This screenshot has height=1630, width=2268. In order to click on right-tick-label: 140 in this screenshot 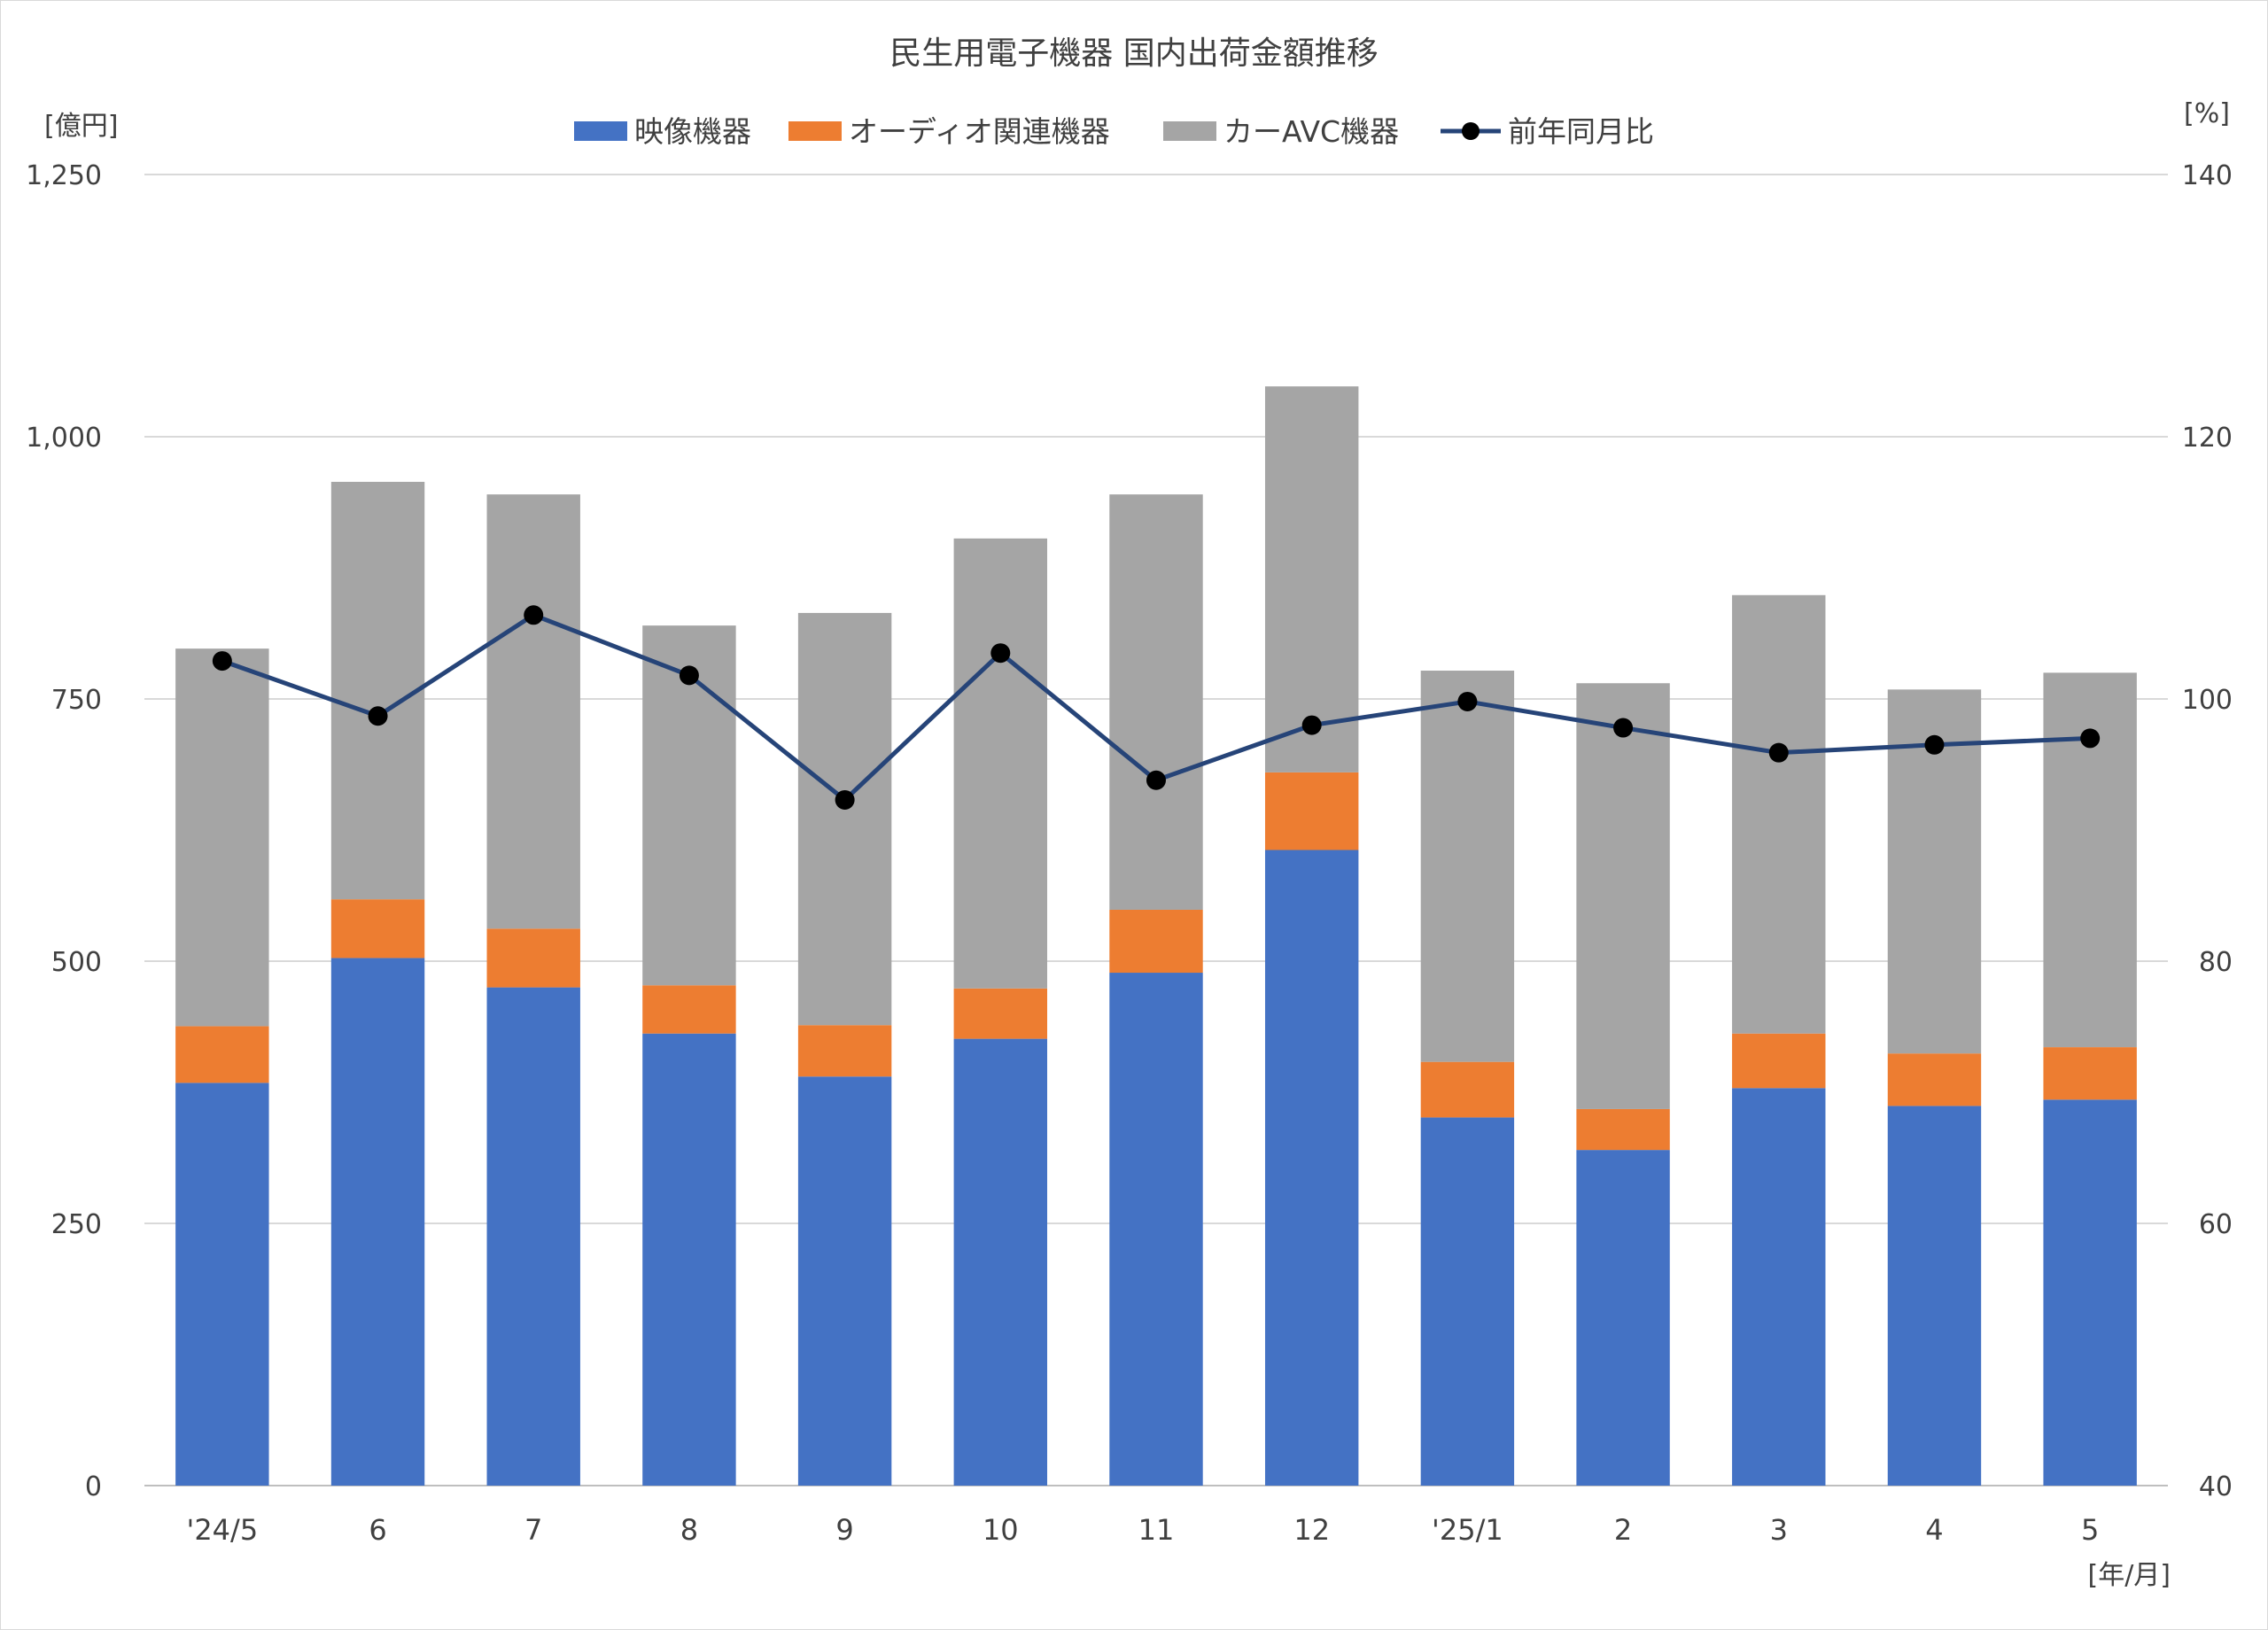, I will do `click(2207, 175)`.